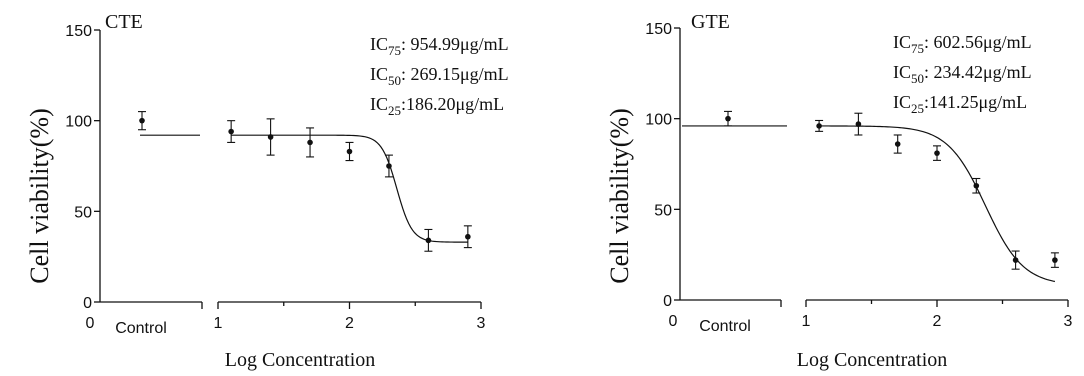  What do you see at coordinates (437, 106) in the screenshot?
I see `ic25-annotation: IC25:186.20μg/mL` at bounding box center [437, 106].